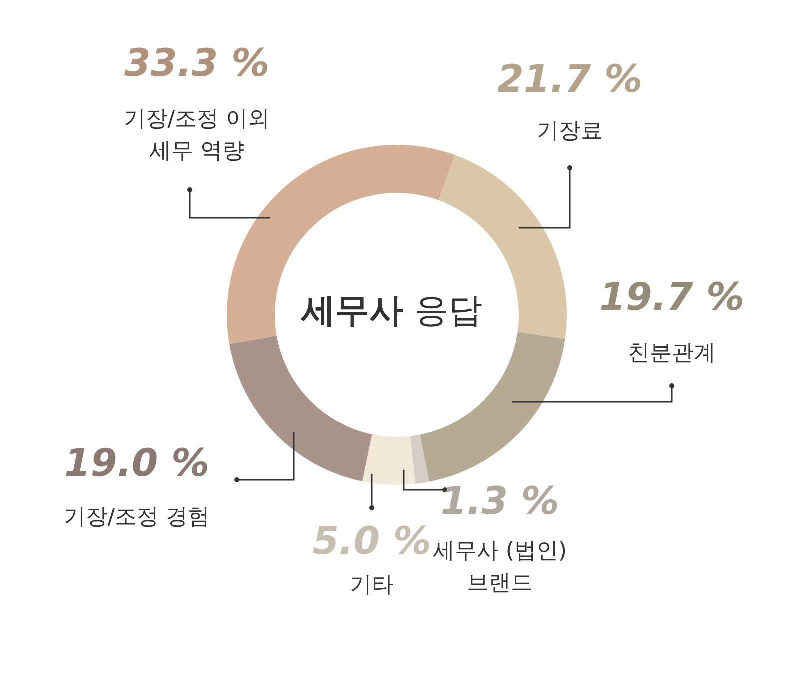 The image size is (800, 699). Describe the element at coordinates (500, 501) in the screenshot. I see `data-label: 1.3 %` at that location.